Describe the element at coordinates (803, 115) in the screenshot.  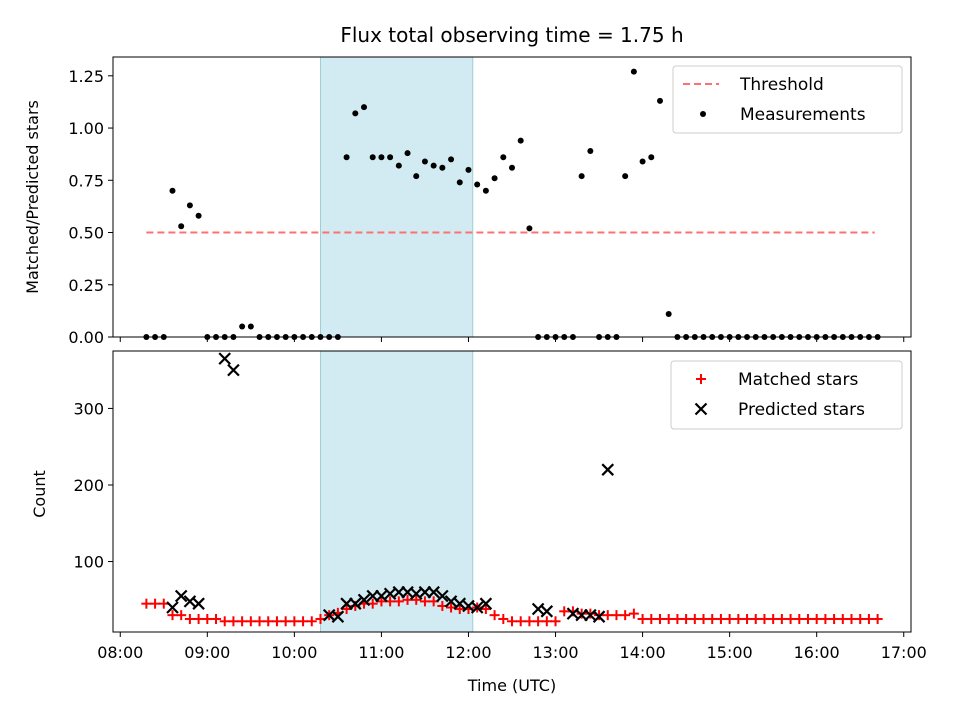
I see `legend-label: Measurements` at that location.